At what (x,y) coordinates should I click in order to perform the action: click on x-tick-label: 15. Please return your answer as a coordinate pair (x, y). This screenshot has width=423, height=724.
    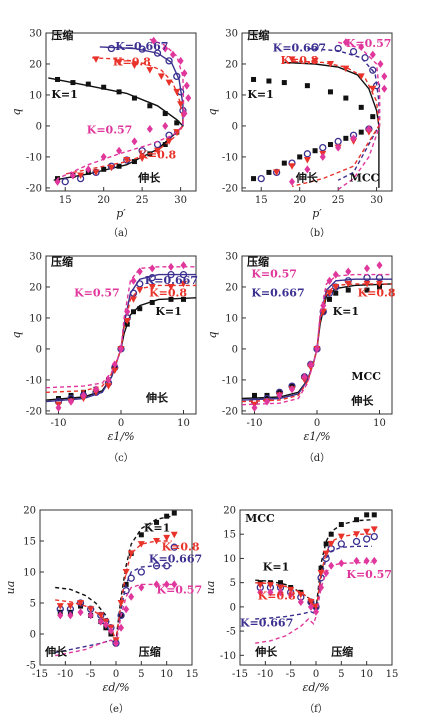
    Looking at the image, I should click on (392, 674).